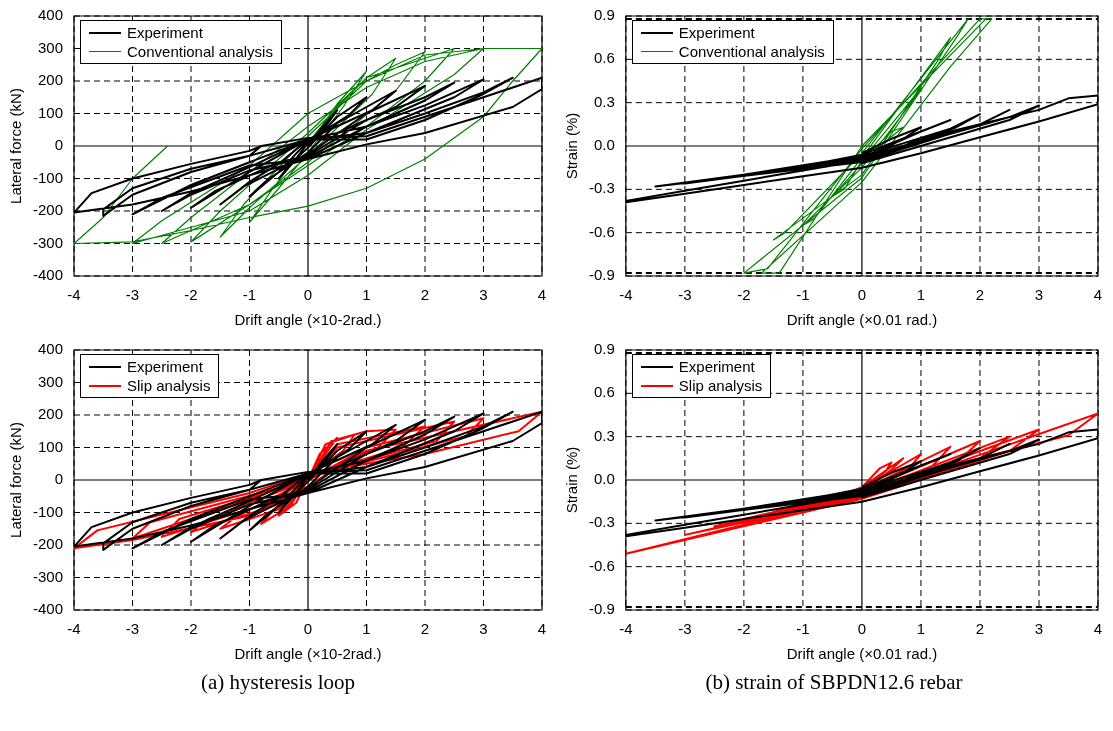  Describe the element at coordinates (278, 682) in the screenshot. I see `text: (a) hysteresis loop` at that location.